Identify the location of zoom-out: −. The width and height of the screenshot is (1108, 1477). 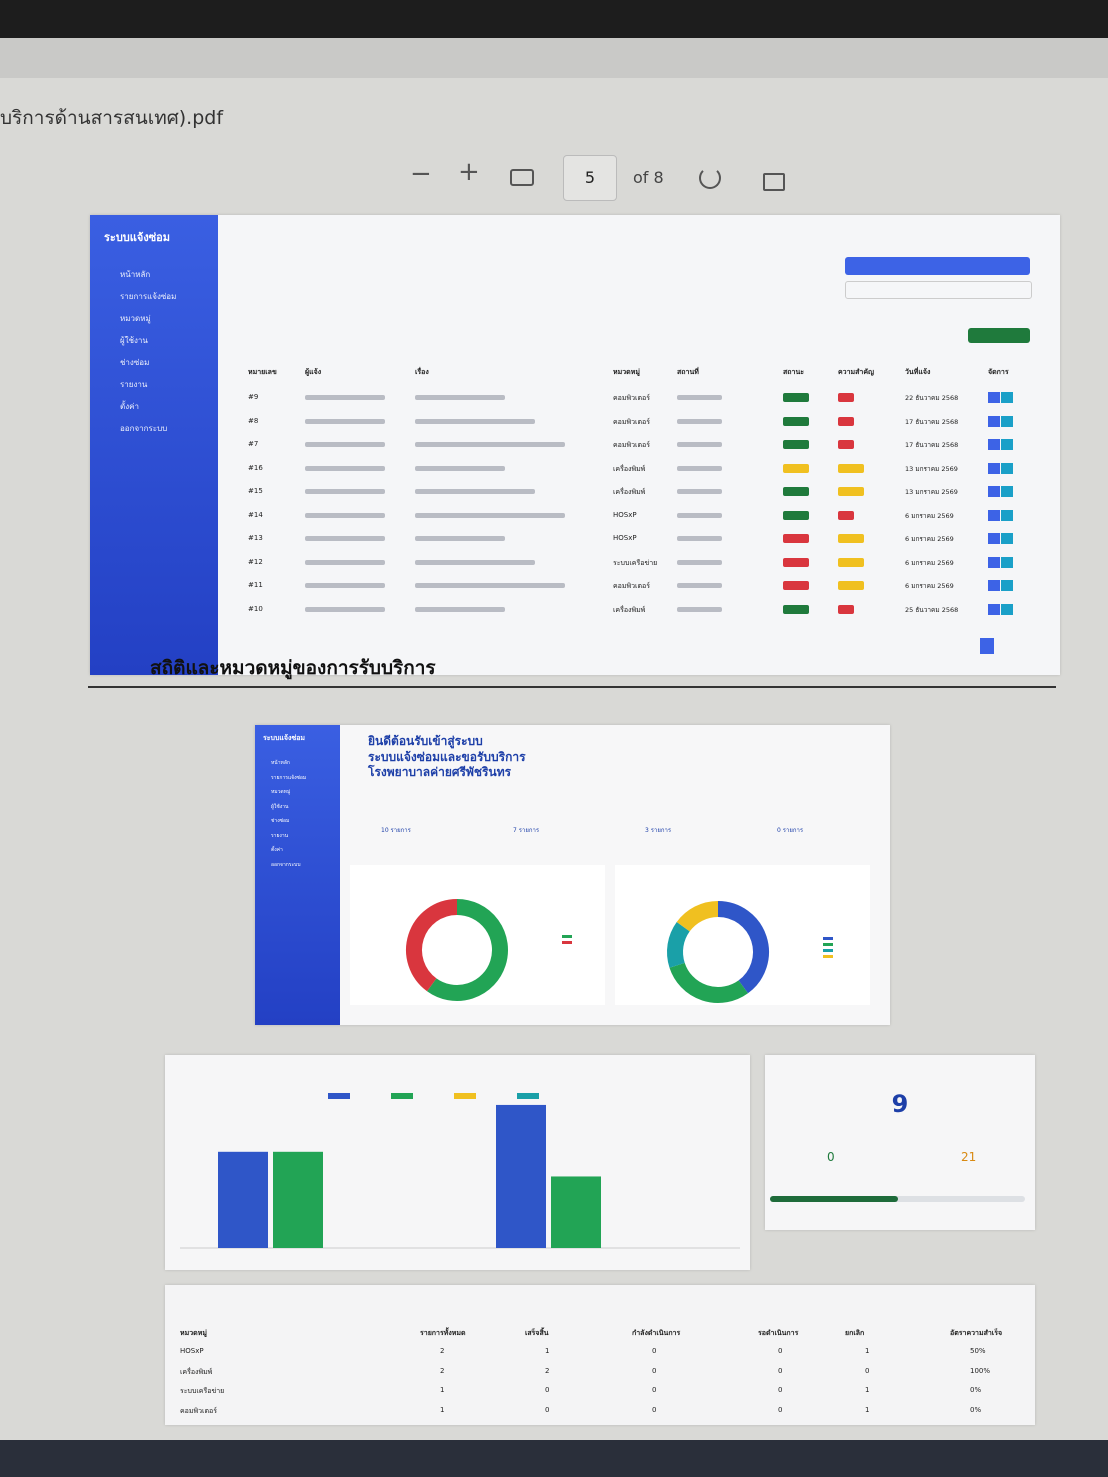
(421, 174).